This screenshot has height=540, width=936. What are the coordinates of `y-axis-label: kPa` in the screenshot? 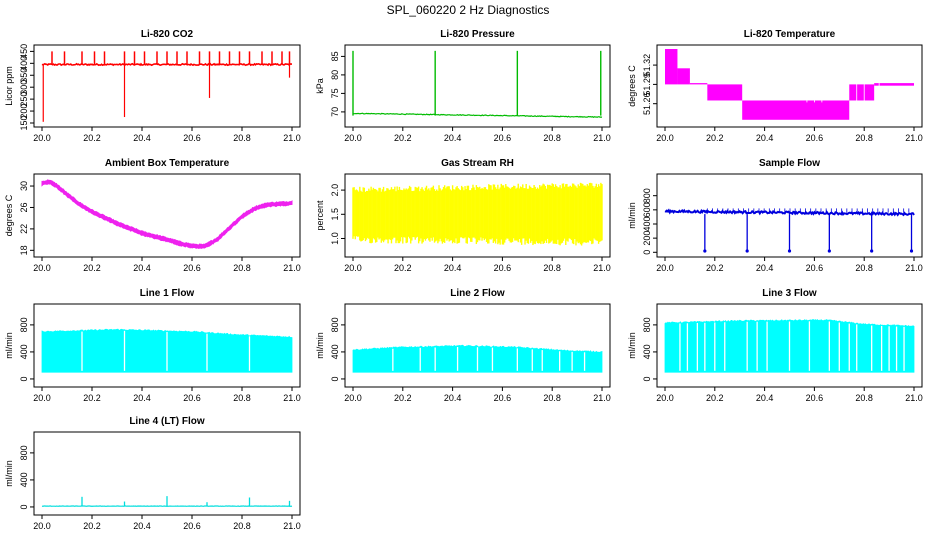 It's located at (320, 86).